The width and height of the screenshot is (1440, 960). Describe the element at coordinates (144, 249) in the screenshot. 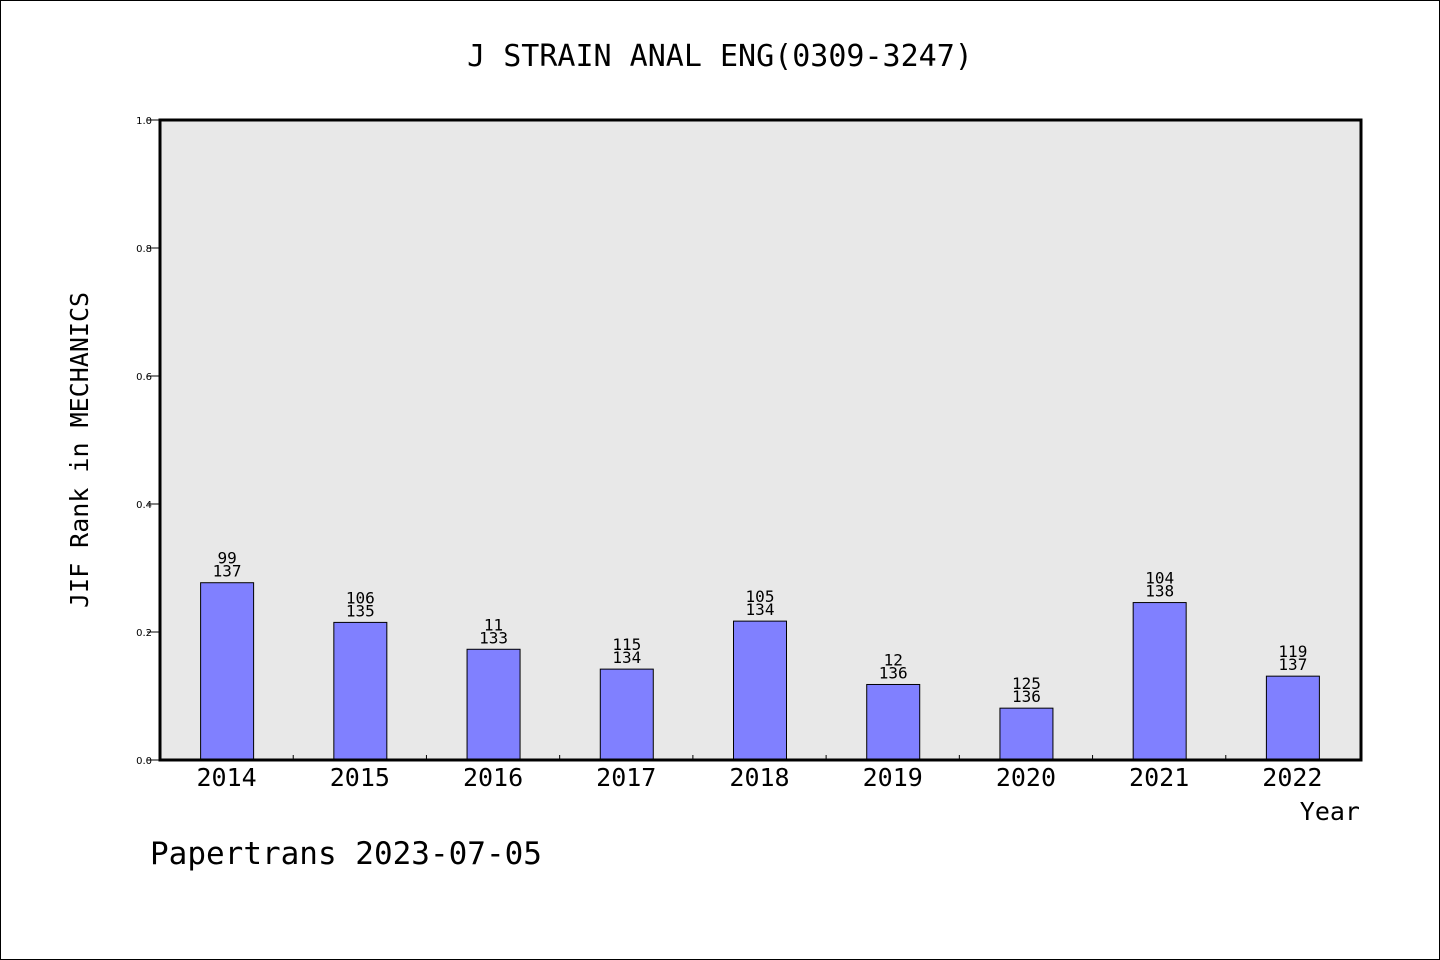

I see `y-tick-label: 0.8` at that location.